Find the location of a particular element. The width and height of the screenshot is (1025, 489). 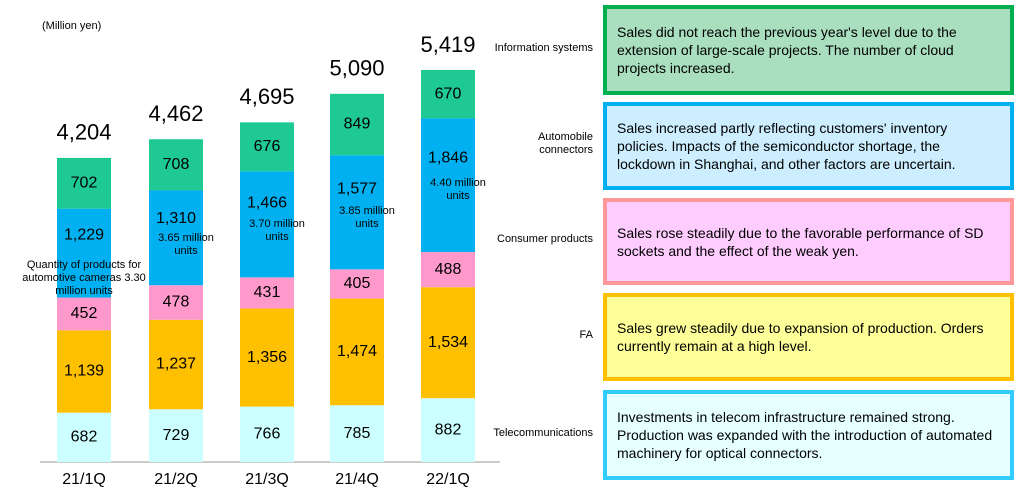

segment-label: 1,474 is located at coordinates (357, 351).